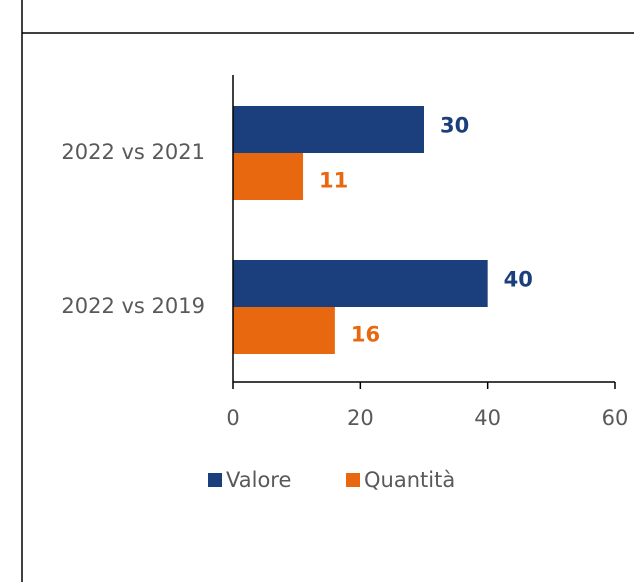 This screenshot has height=582, width=634. Describe the element at coordinates (454, 126) in the screenshot. I see `data-label: 30` at that location.